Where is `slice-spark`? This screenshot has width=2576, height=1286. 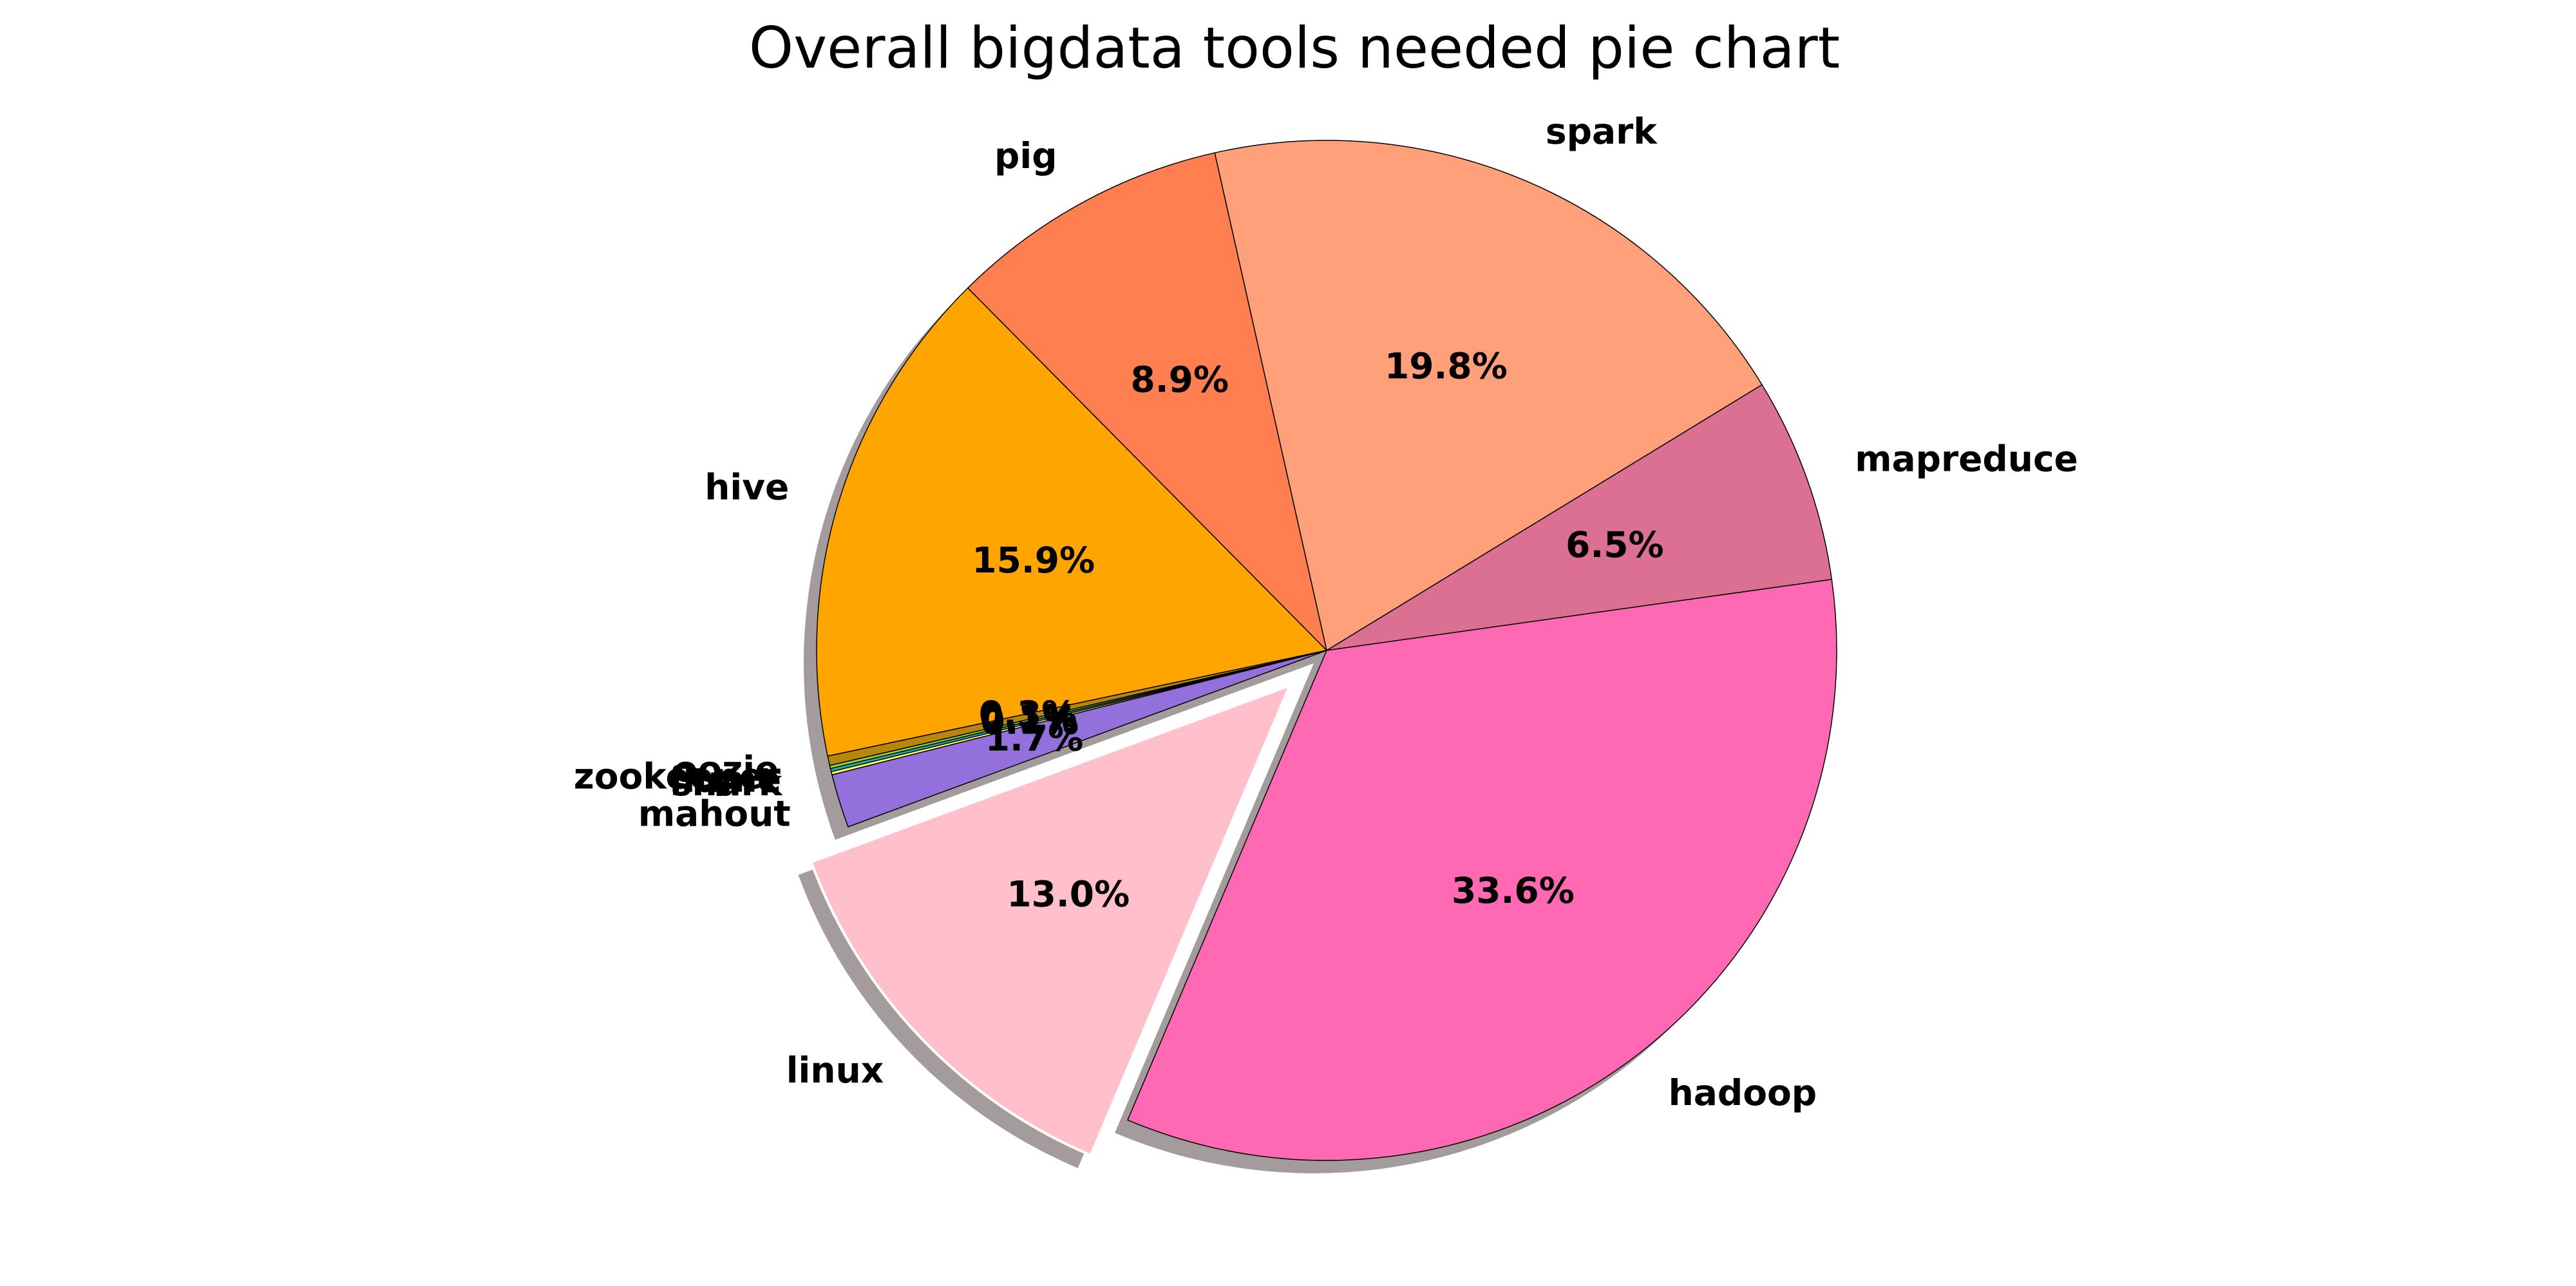
slice-spark is located at coordinates (1488, 396).